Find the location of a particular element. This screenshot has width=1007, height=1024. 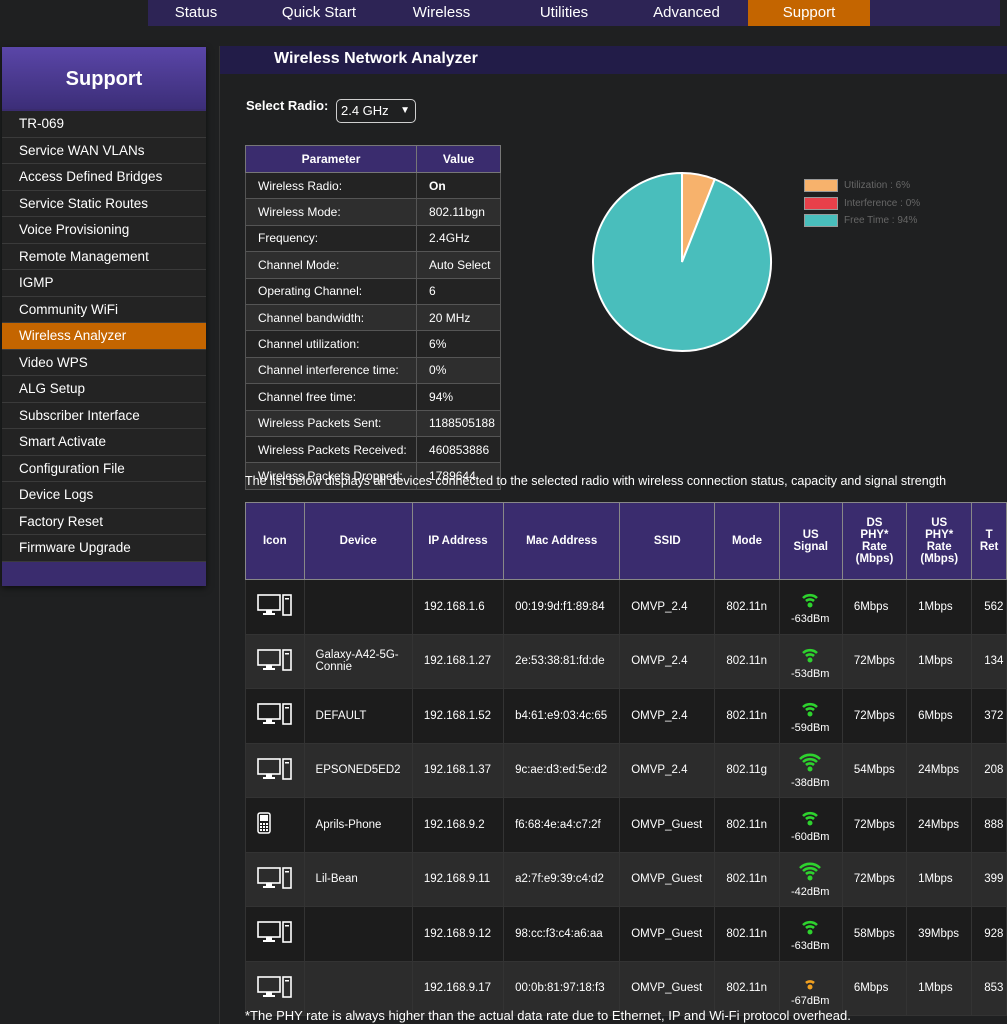

sidebar-item-subscriber-interface: Subscriber Interface is located at coordinates (104, 415).